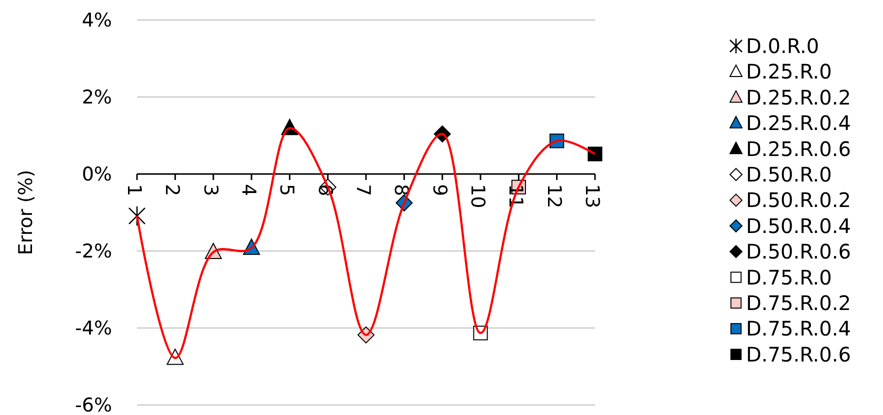 The image size is (883, 415). I want to click on legend-label: D.25.R.0.4, so click(798, 123).